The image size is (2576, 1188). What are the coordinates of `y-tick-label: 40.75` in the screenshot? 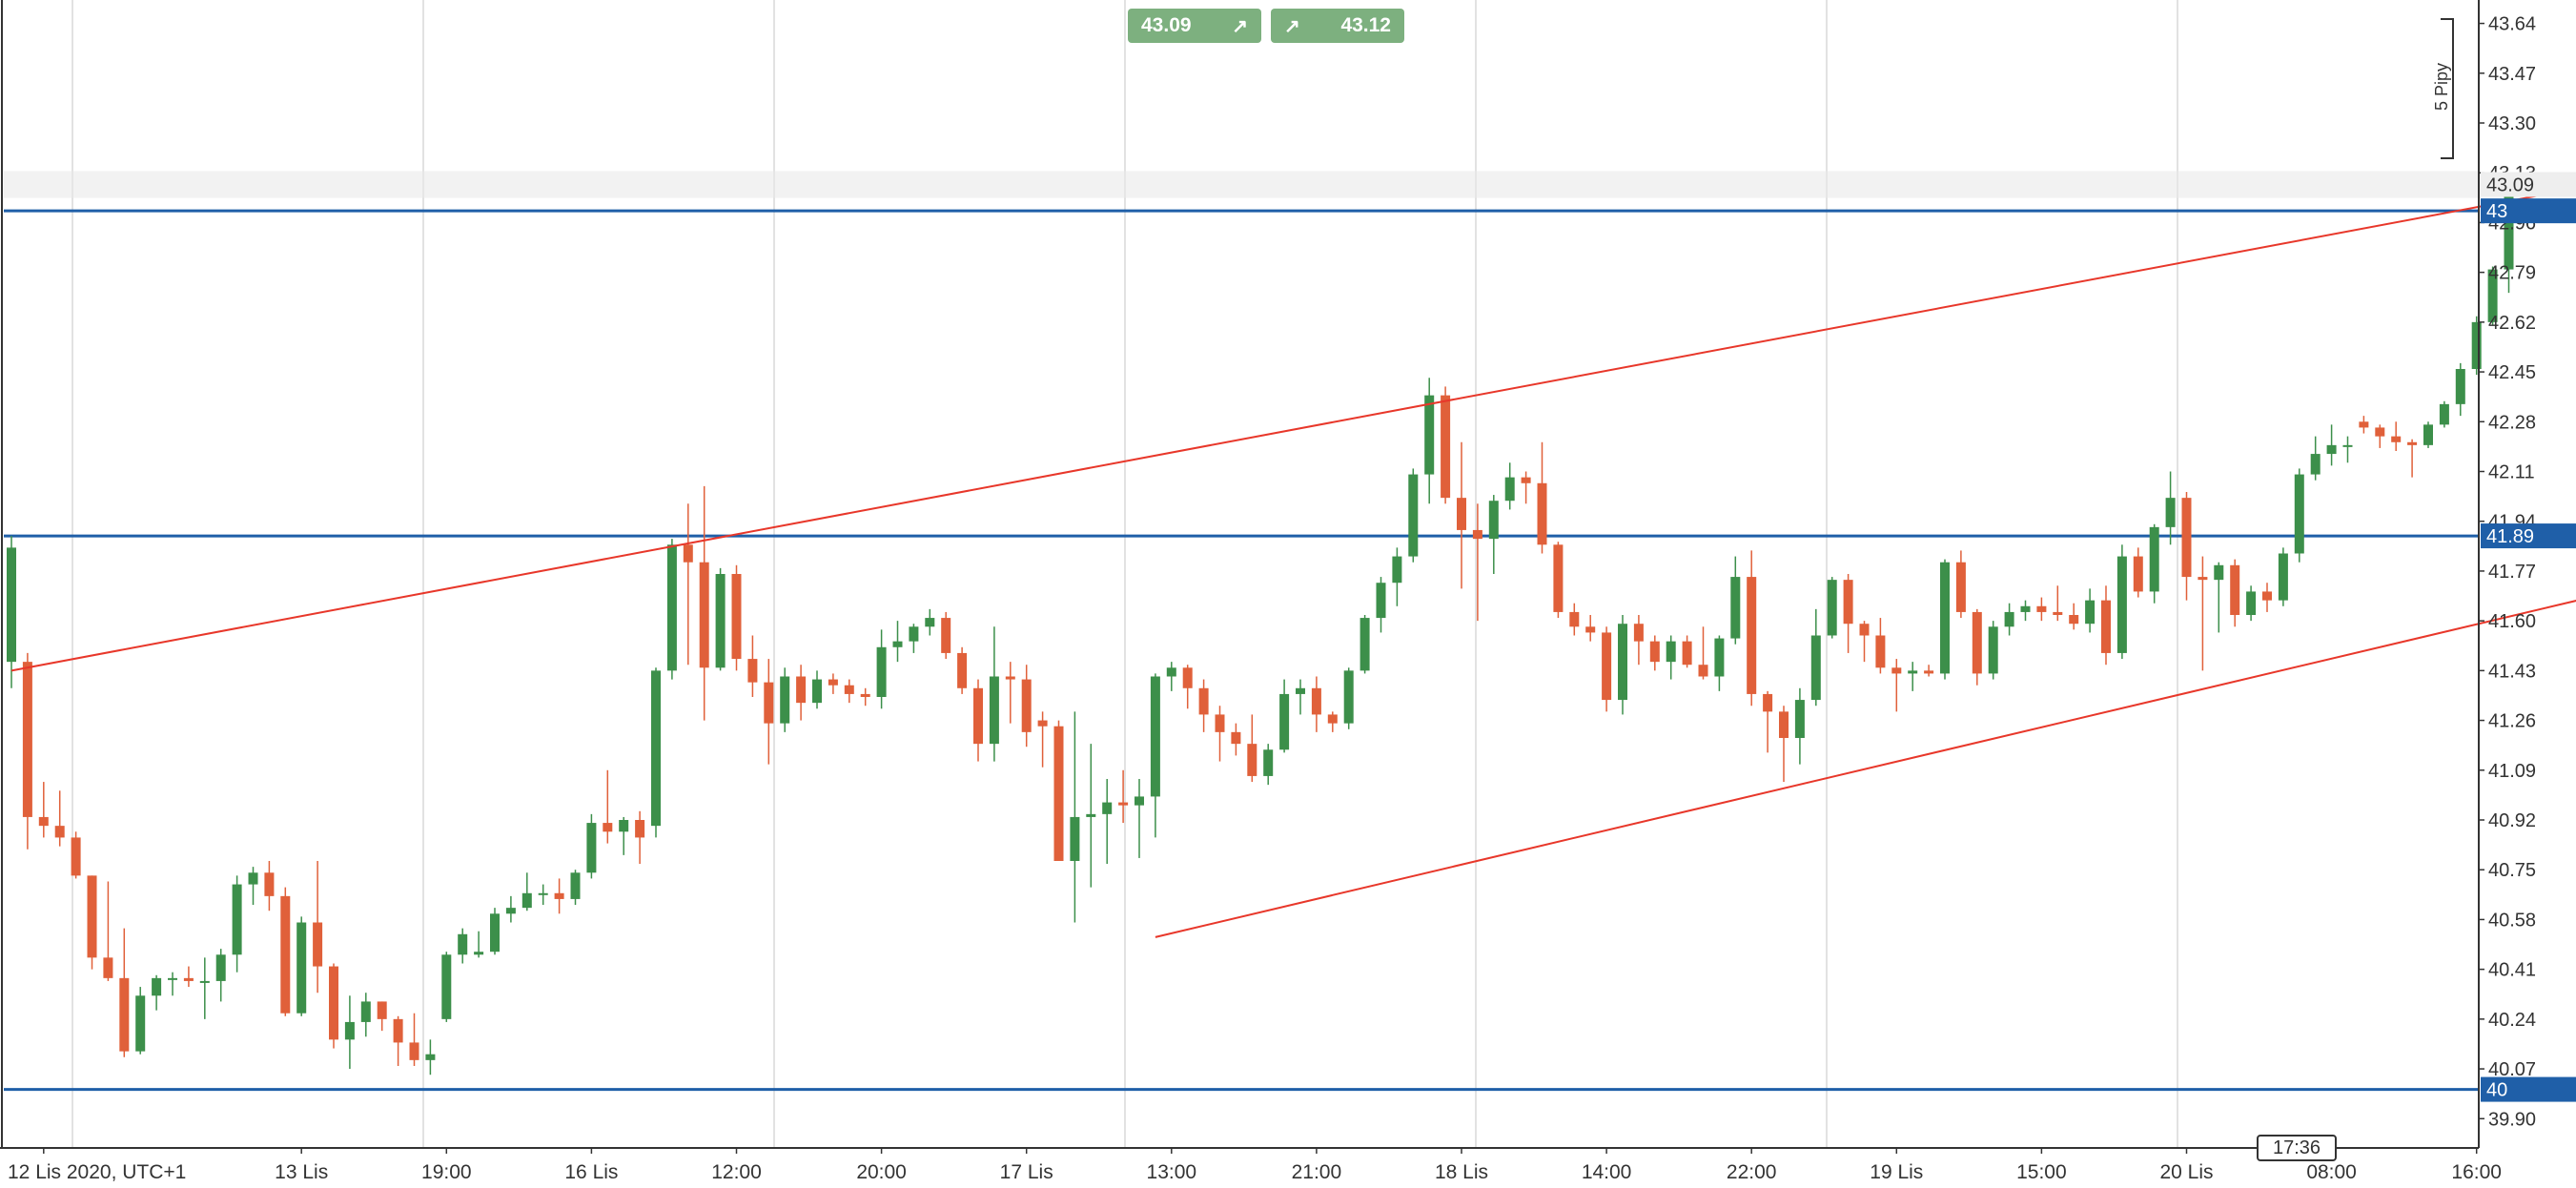 It's located at (2512, 871).